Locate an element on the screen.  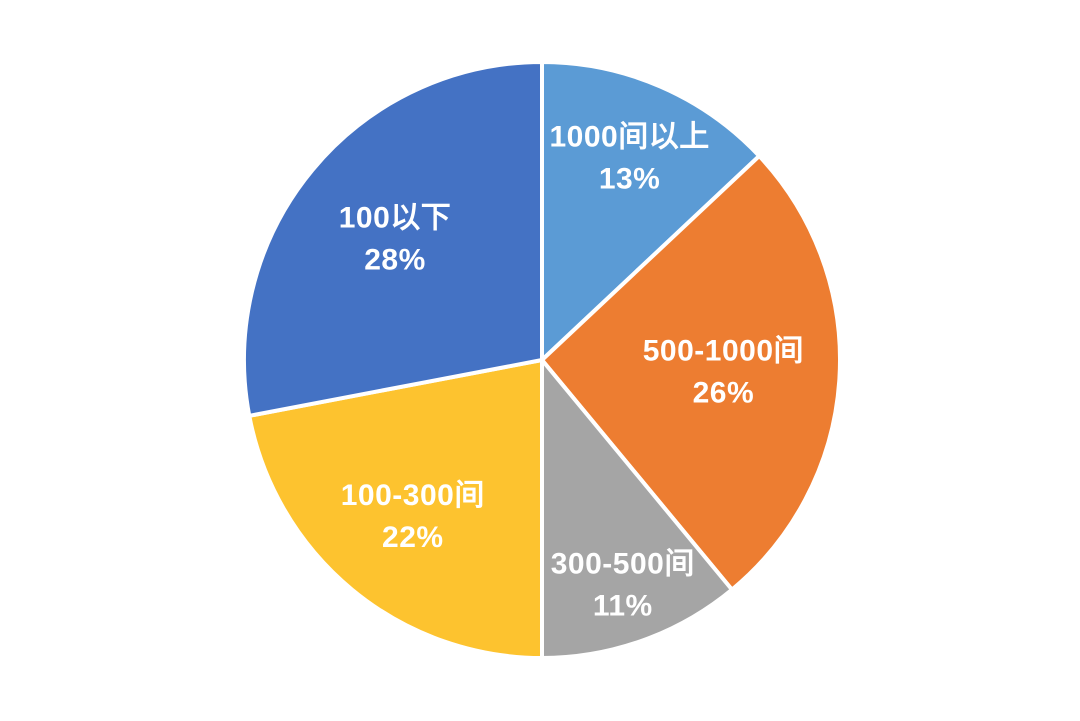
slice-category-label-3: 300-500间 is located at coordinates (623, 563).